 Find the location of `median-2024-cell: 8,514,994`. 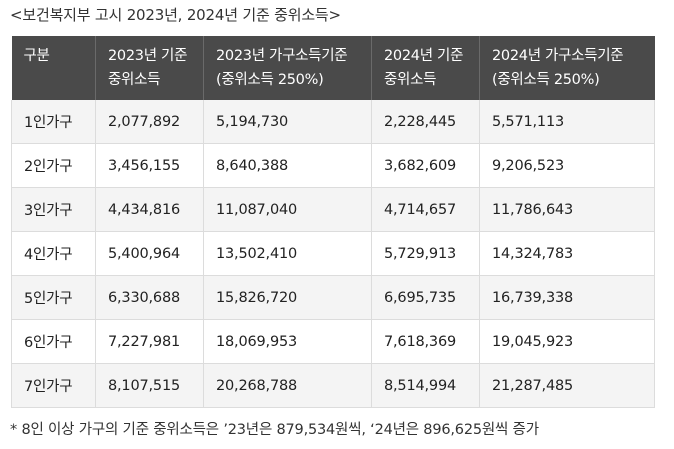

median-2024-cell: 8,514,994 is located at coordinates (425, 385).